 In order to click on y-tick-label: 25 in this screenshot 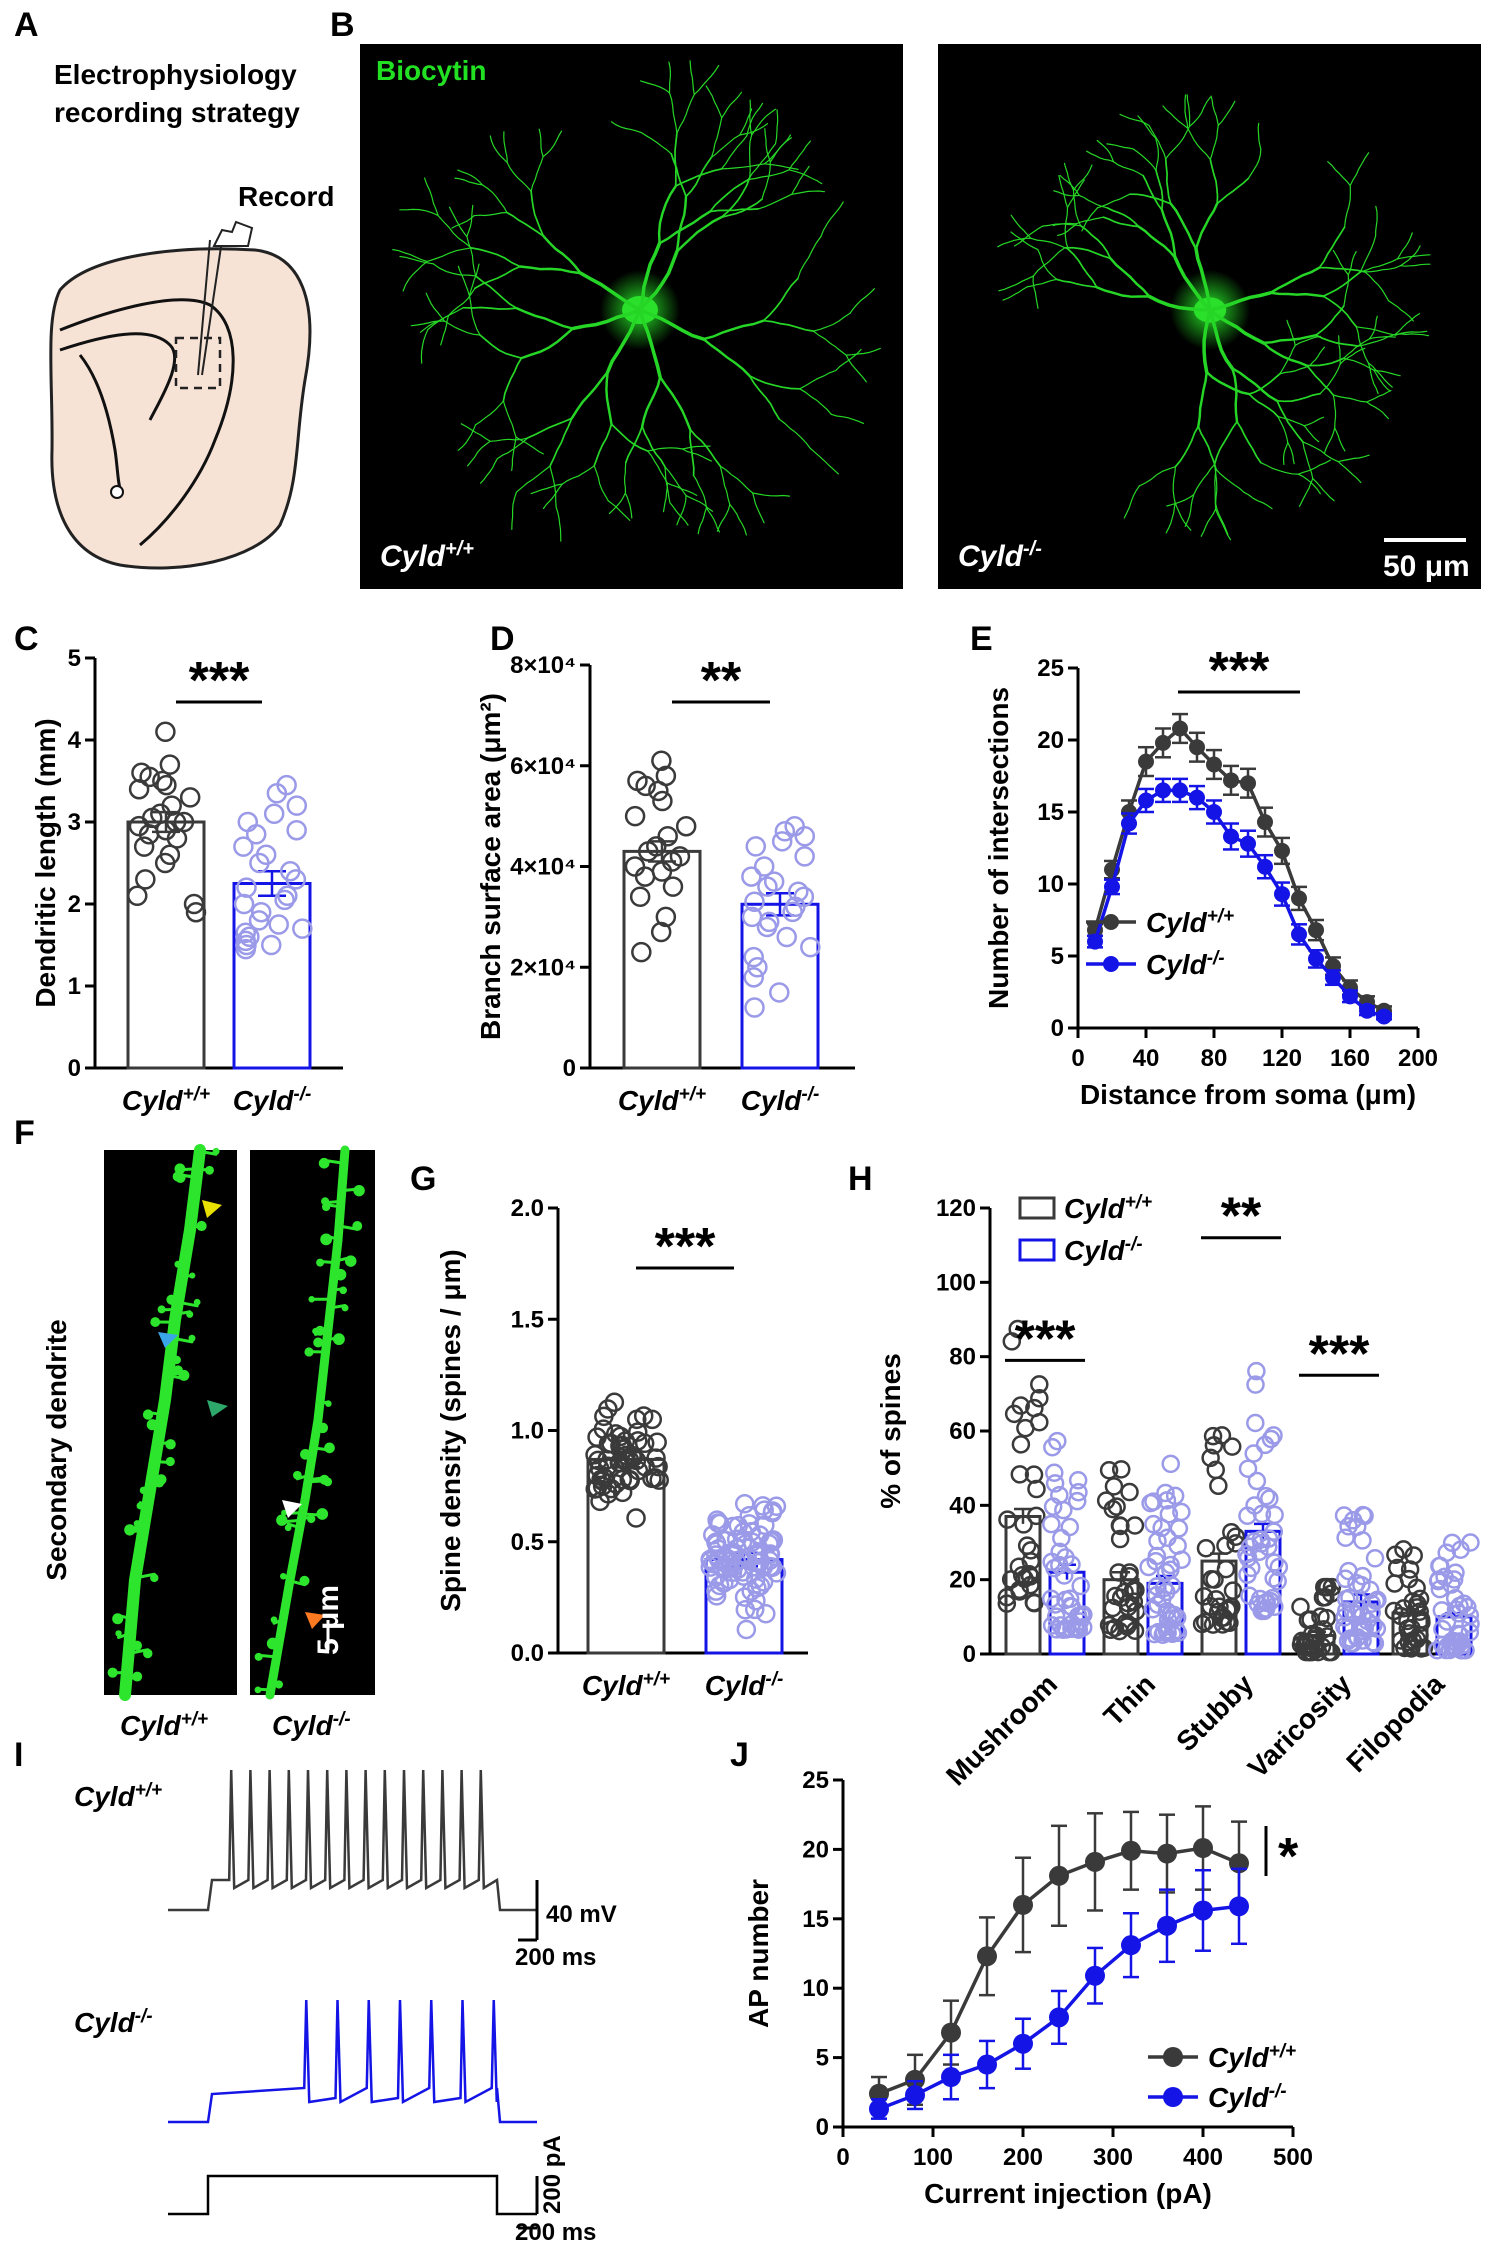, I will do `click(815, 1780)`.